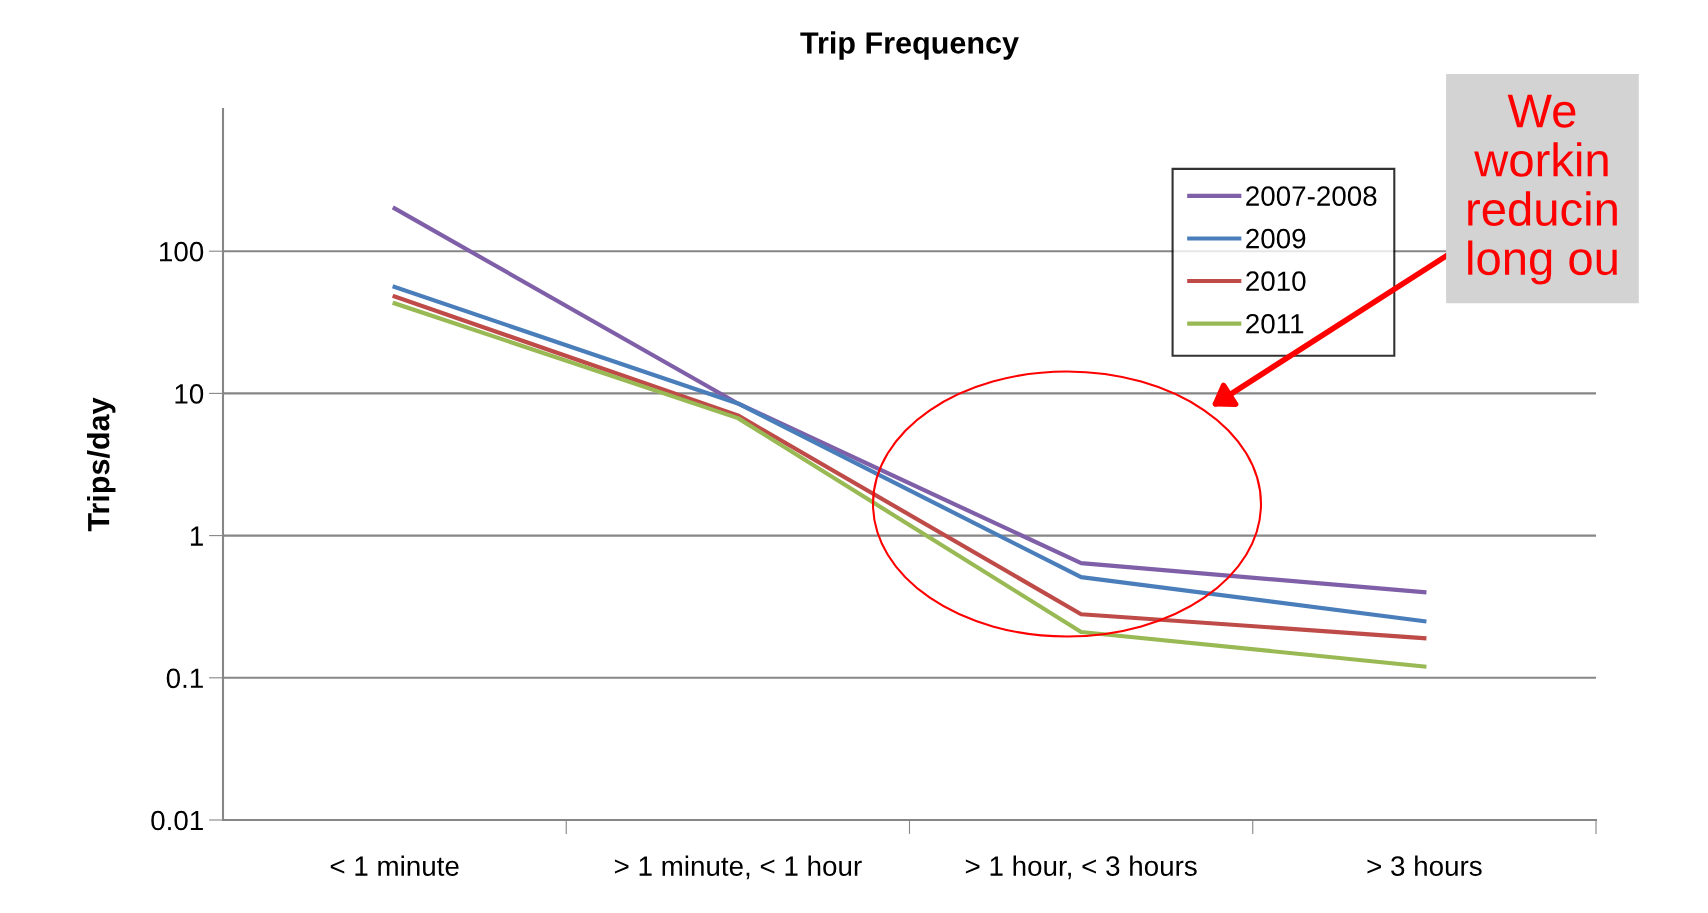  Describe the element at coordinates (177, 820) in the screenshot. I see `y-tick-label: 0.01` at that location.